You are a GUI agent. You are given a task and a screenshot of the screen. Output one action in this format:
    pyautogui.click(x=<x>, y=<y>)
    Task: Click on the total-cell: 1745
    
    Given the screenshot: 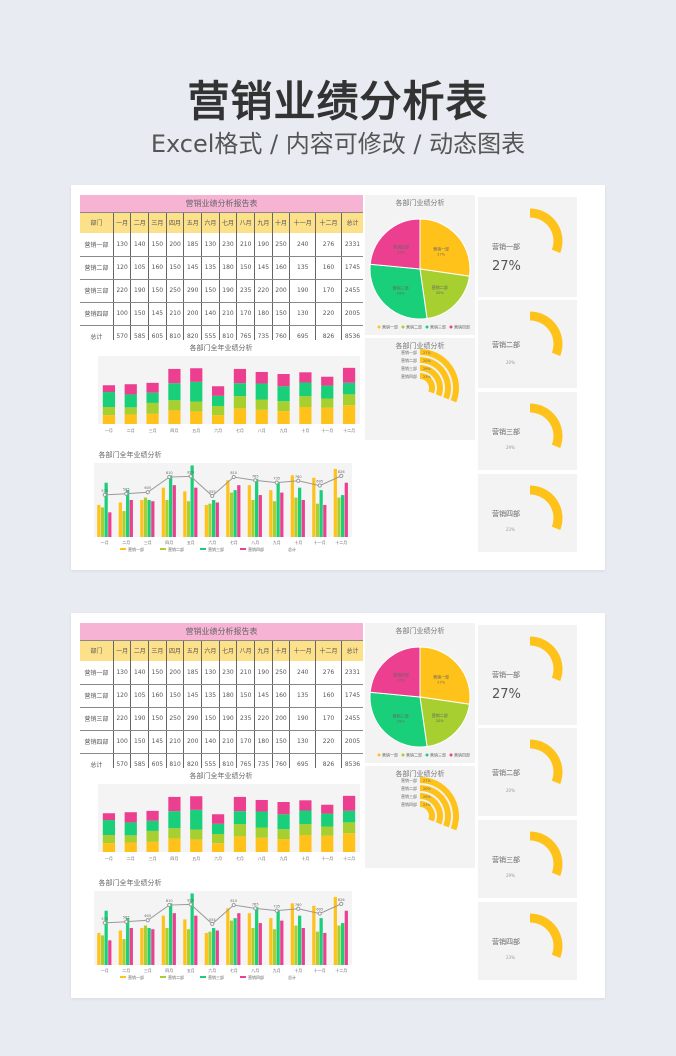 What is the action you would take?
    pyautogui.click(x=351, y=268)
    